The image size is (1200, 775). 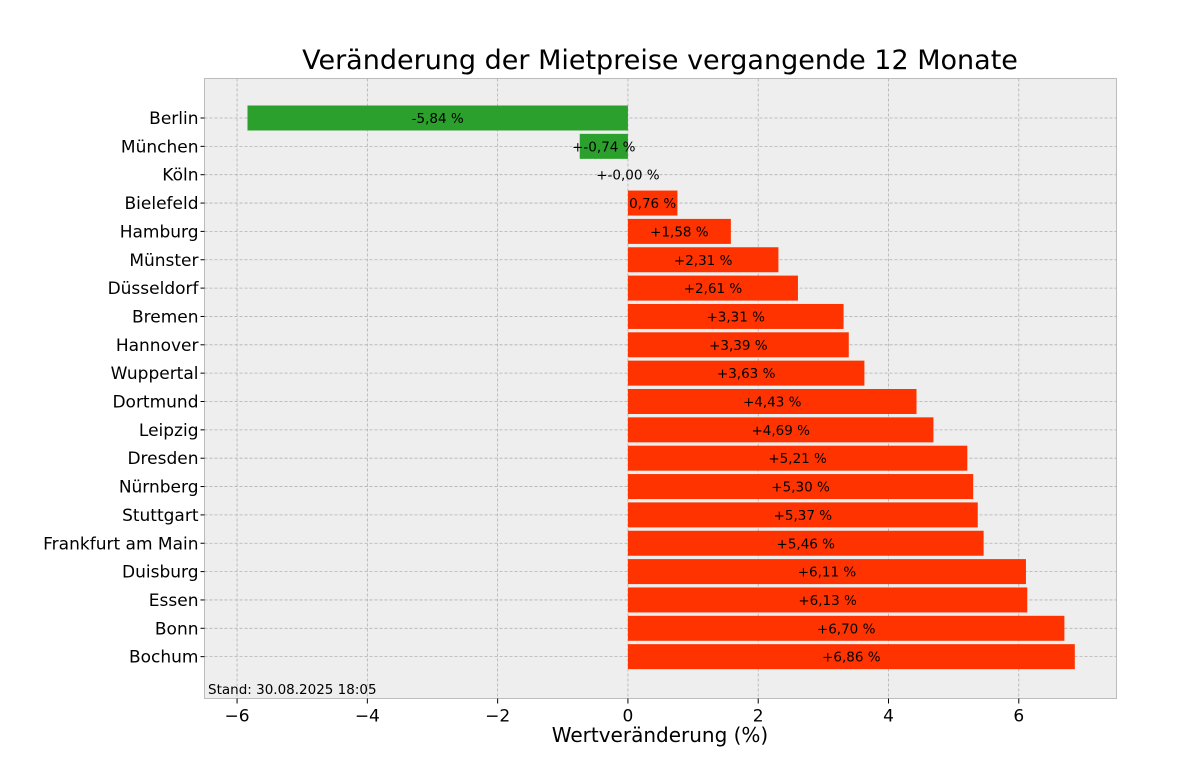 I want to click on category-label: Bochum, so click(x=164, y=658).